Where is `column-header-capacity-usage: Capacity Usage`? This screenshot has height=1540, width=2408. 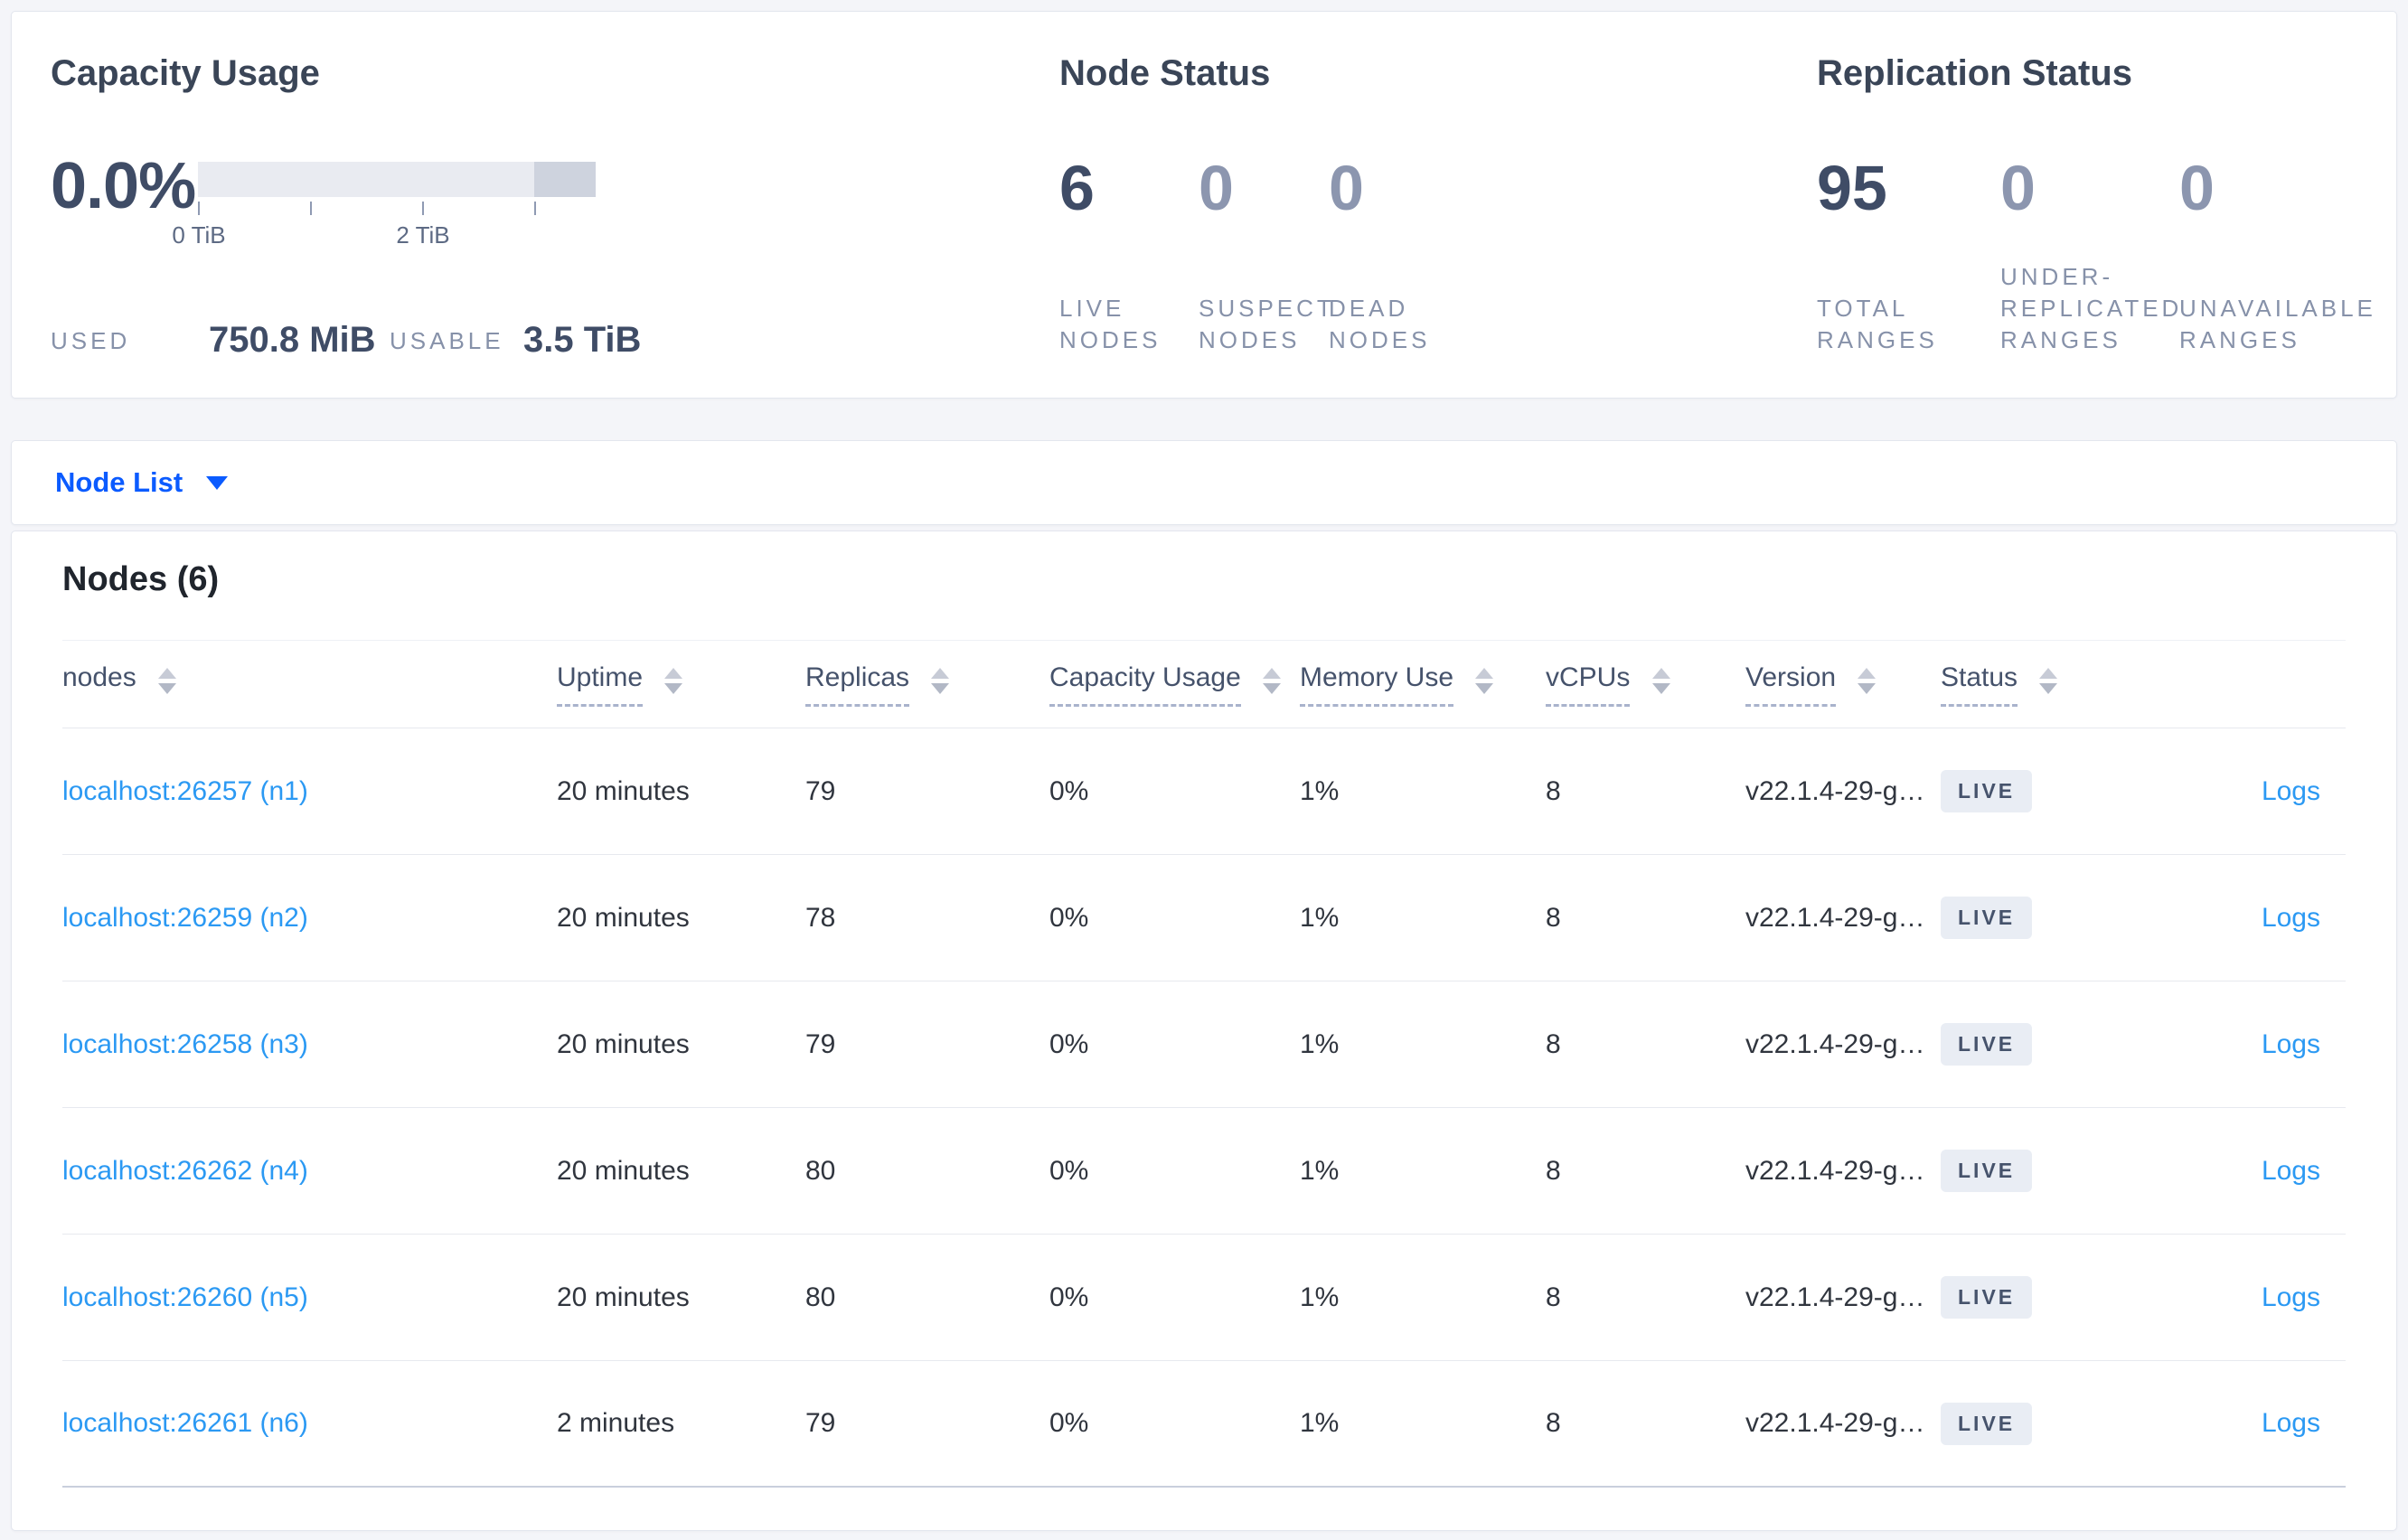
column-header-capacity-usage: Capacity Usage is located at coordinates (1174, 684).